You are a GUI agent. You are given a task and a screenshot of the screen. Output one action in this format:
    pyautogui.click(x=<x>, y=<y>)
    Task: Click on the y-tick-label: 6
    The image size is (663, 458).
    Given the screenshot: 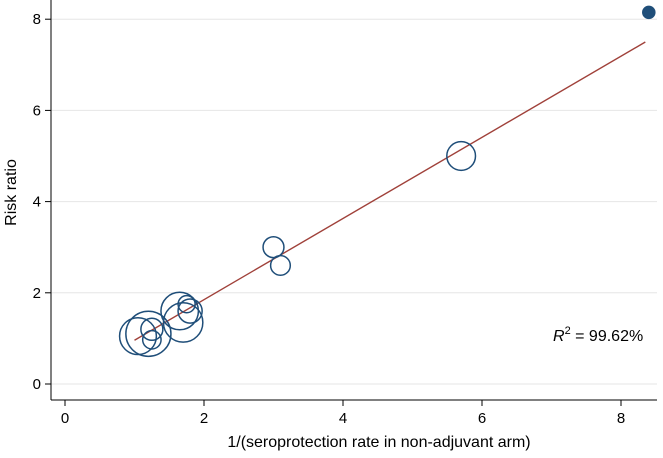 What is the action you would take?
    pyautogui.click(x=37, y=110)
    